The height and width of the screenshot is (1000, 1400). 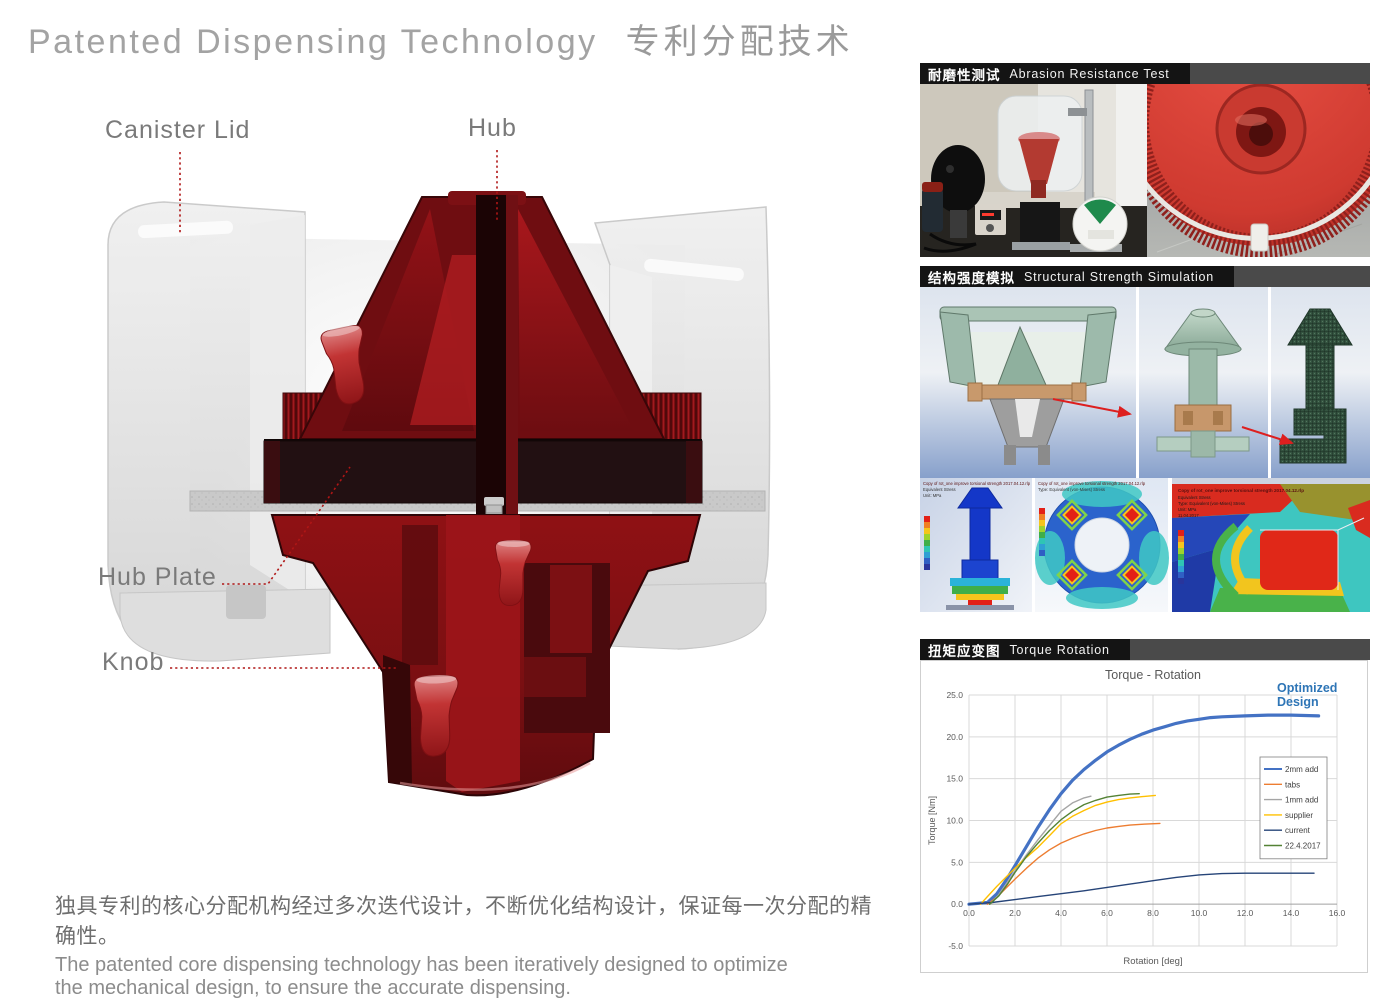 What do you see at coordinates (1028, 385) in the screenshot?
I see `cad-assembly-section` at bounding box center [1028, 385].